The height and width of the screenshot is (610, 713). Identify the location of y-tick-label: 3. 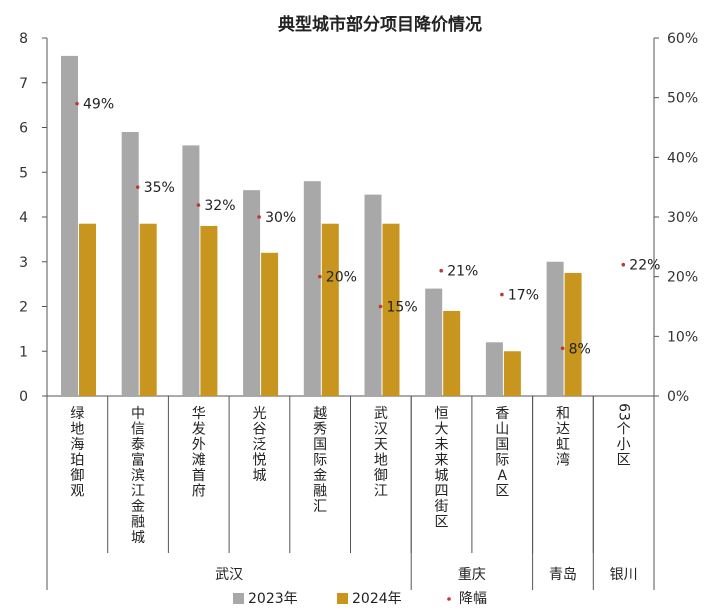
(23, 263).